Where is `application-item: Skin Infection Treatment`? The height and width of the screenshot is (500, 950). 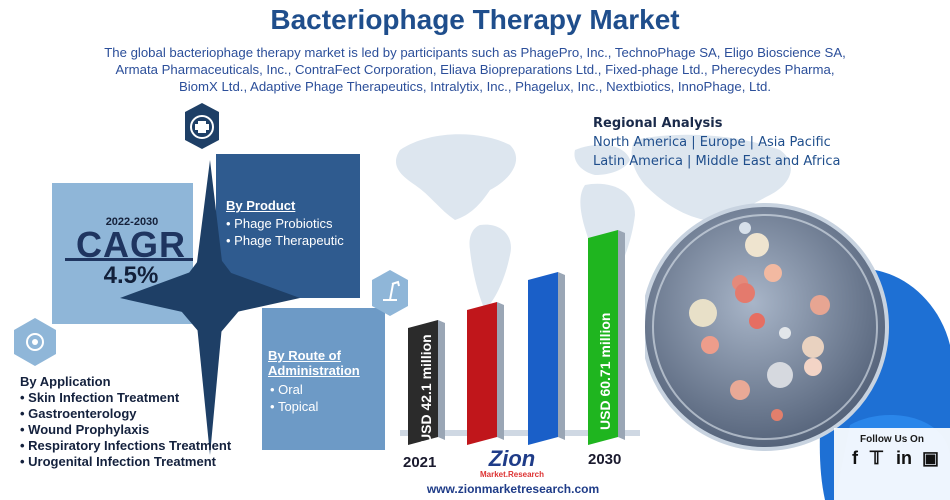 application-item: Skin Infection Treatment is located at coordinates (125, 398).